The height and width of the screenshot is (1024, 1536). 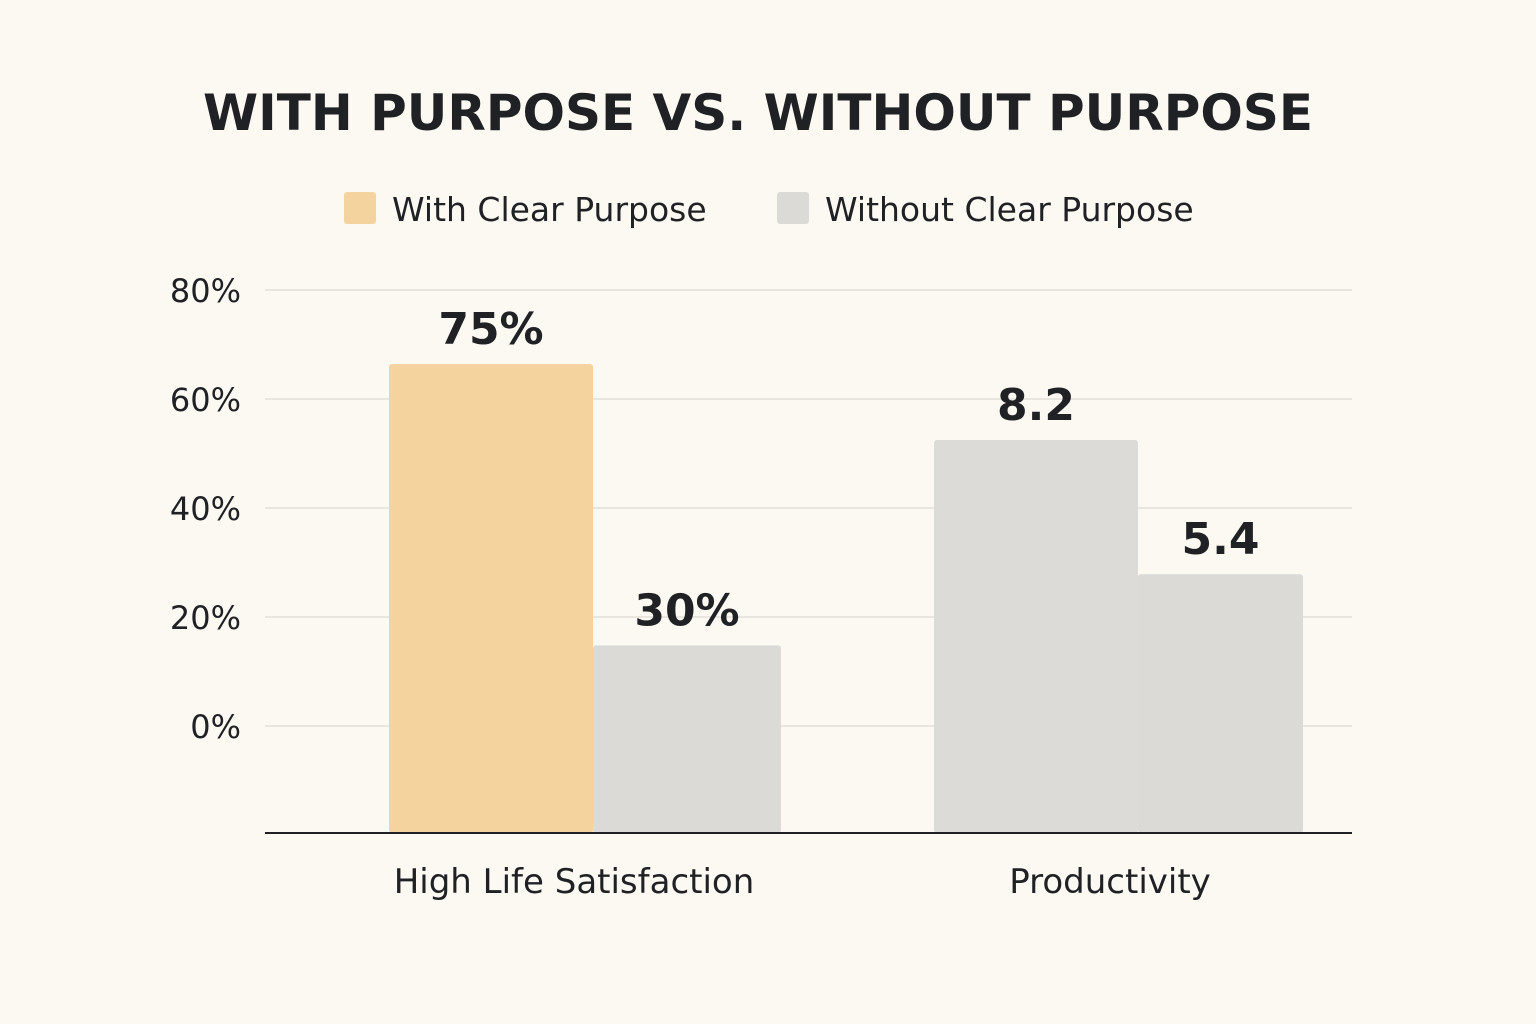 What do you see at coordinates (1009, 209) in the screenshot?
I see `legend-label-without-purpose: Without Clear Purpose` at bounding box center [1009, 209].